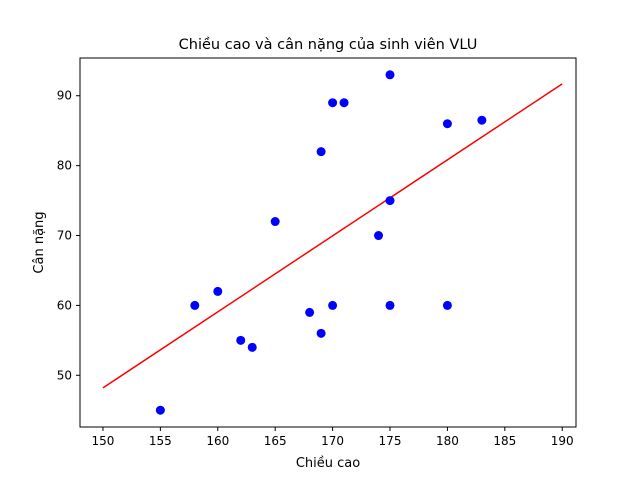 This screenshot has width=640, height=480. I want to click on y-tick-label: 80, so click(64, 166).